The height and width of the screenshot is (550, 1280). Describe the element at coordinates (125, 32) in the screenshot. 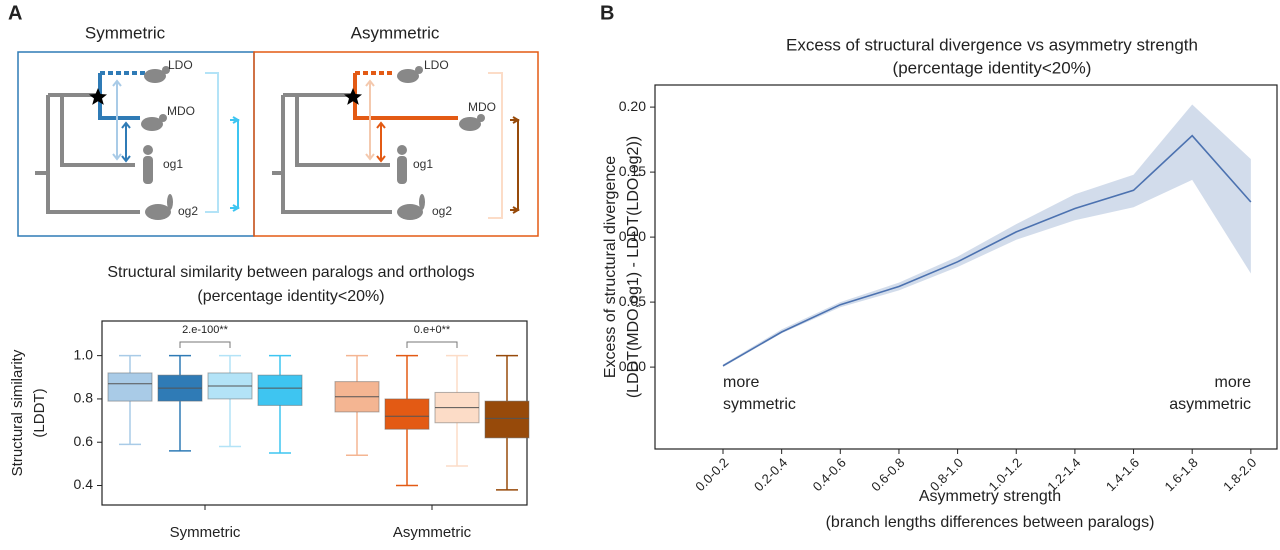

I see `diagram-title: Symmetric` at that location.